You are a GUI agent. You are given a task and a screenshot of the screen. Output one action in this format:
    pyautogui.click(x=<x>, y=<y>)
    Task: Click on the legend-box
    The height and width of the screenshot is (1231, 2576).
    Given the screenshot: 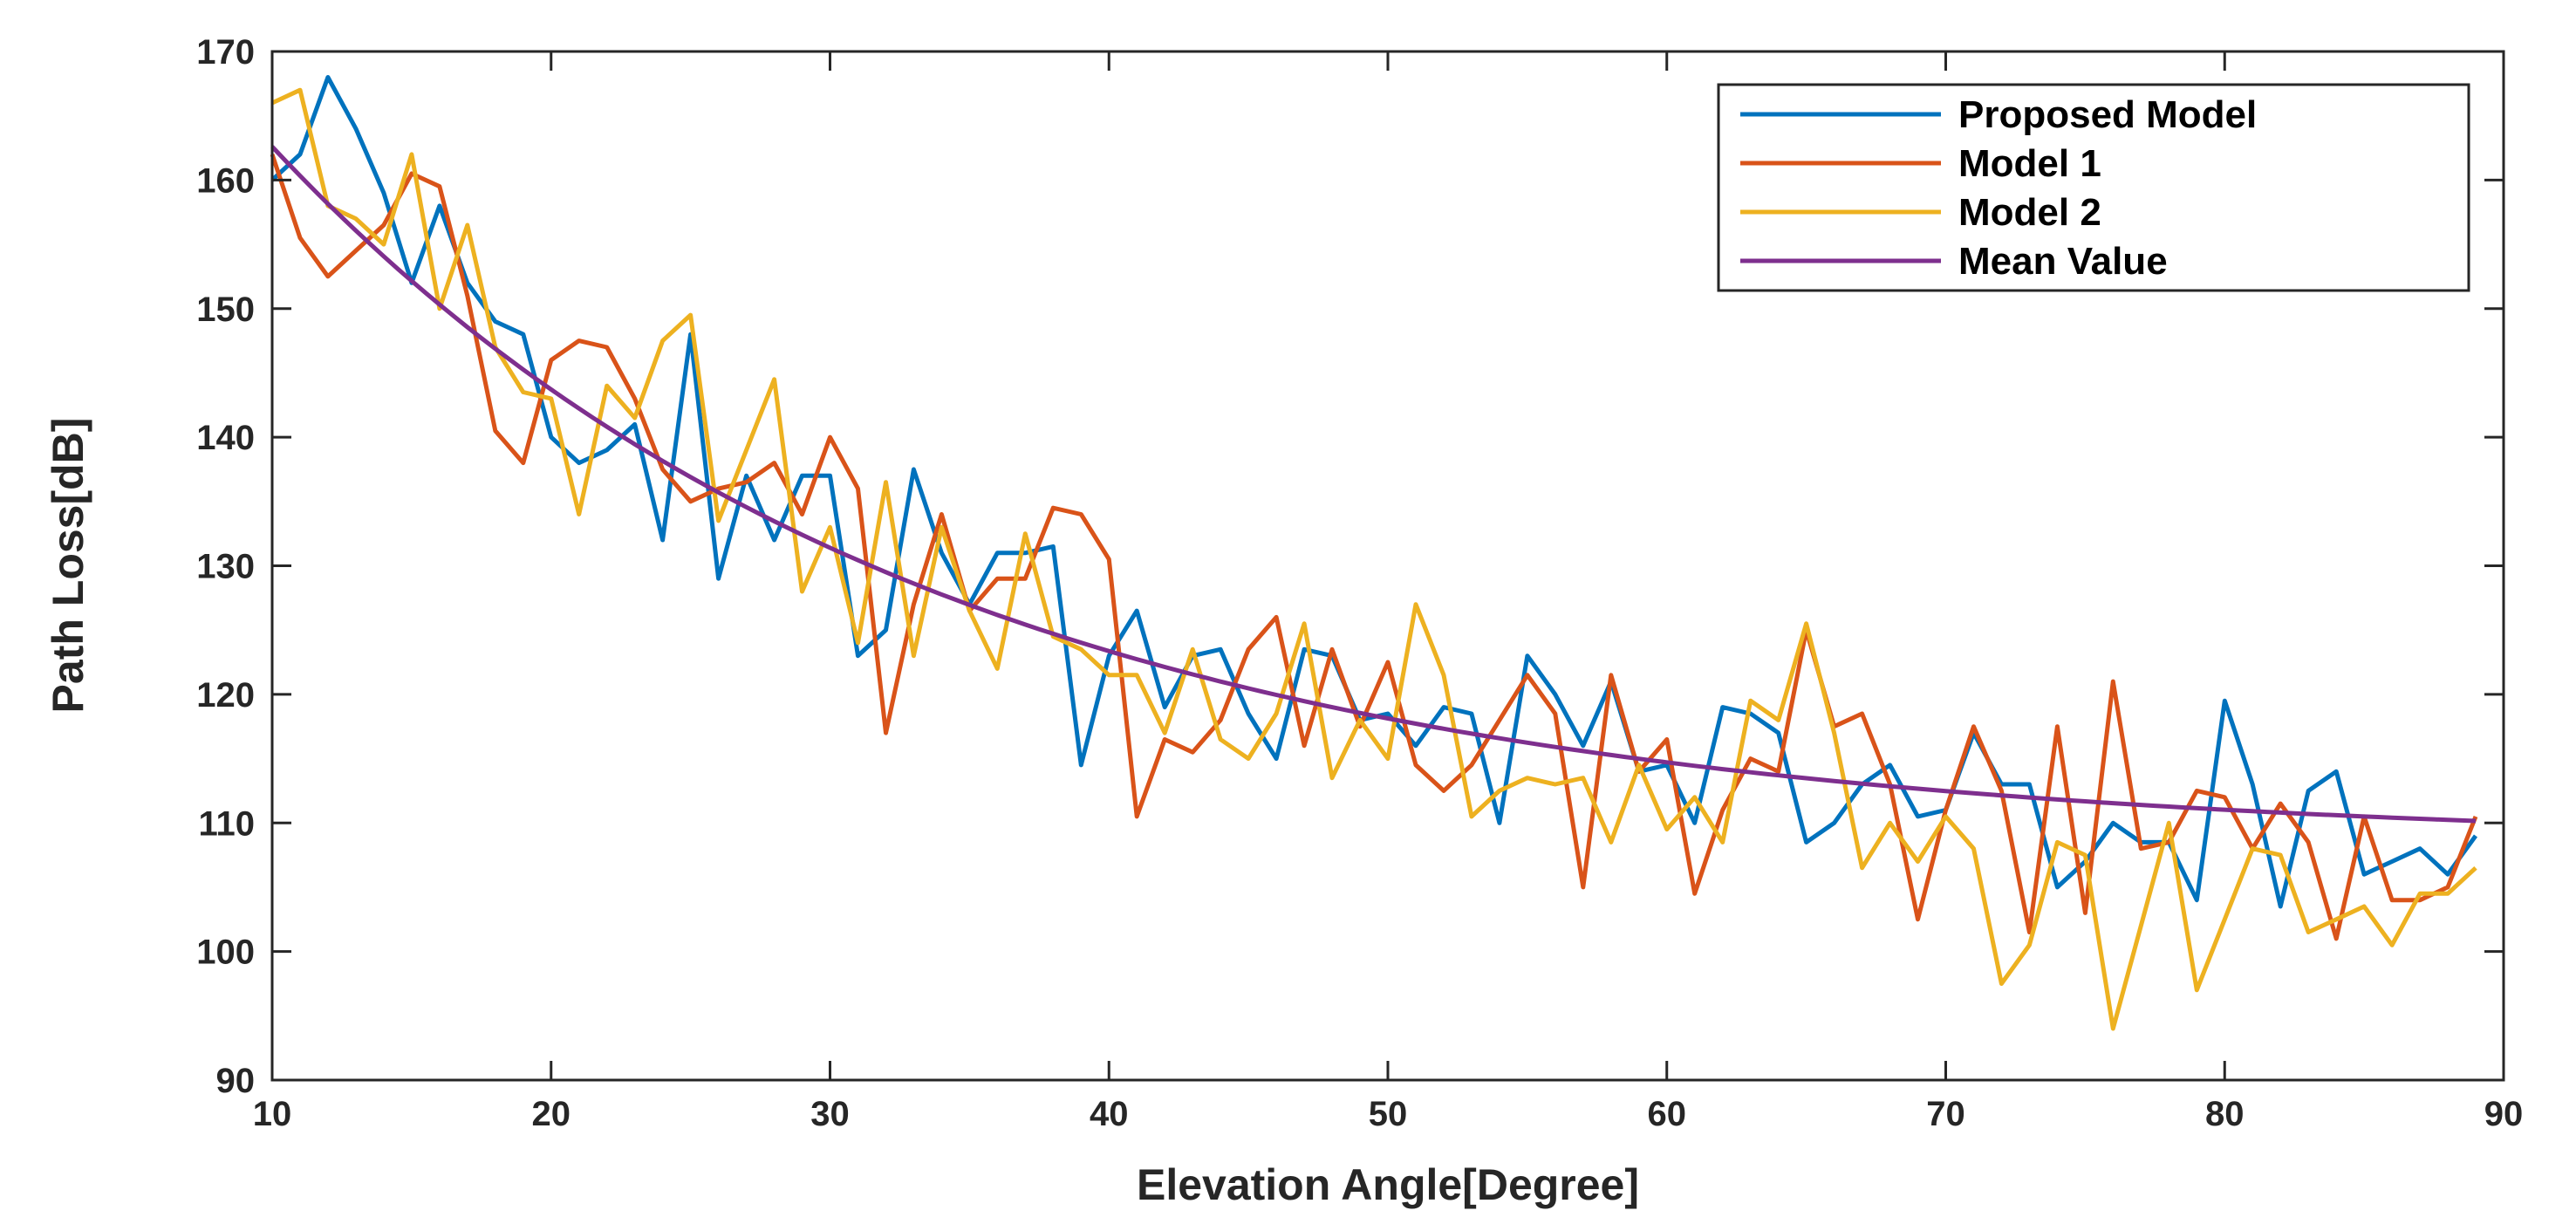 What is the action you would take?
    pyautogui.click(x=2093, y=187)
    